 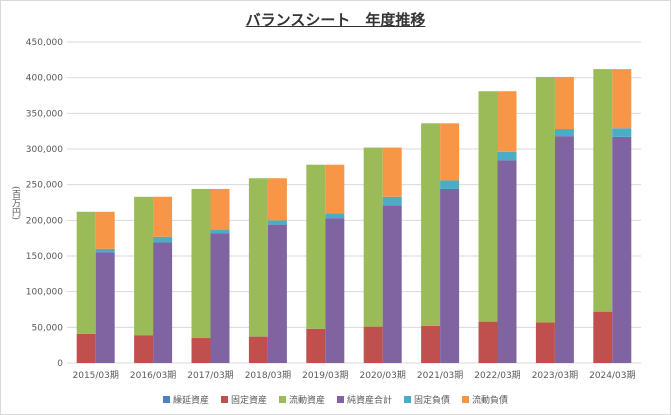 What do you see at coordinates (248, 401) in the screenshot?
I see `legend-label: 固定資産` at bounding box center [248, 401].